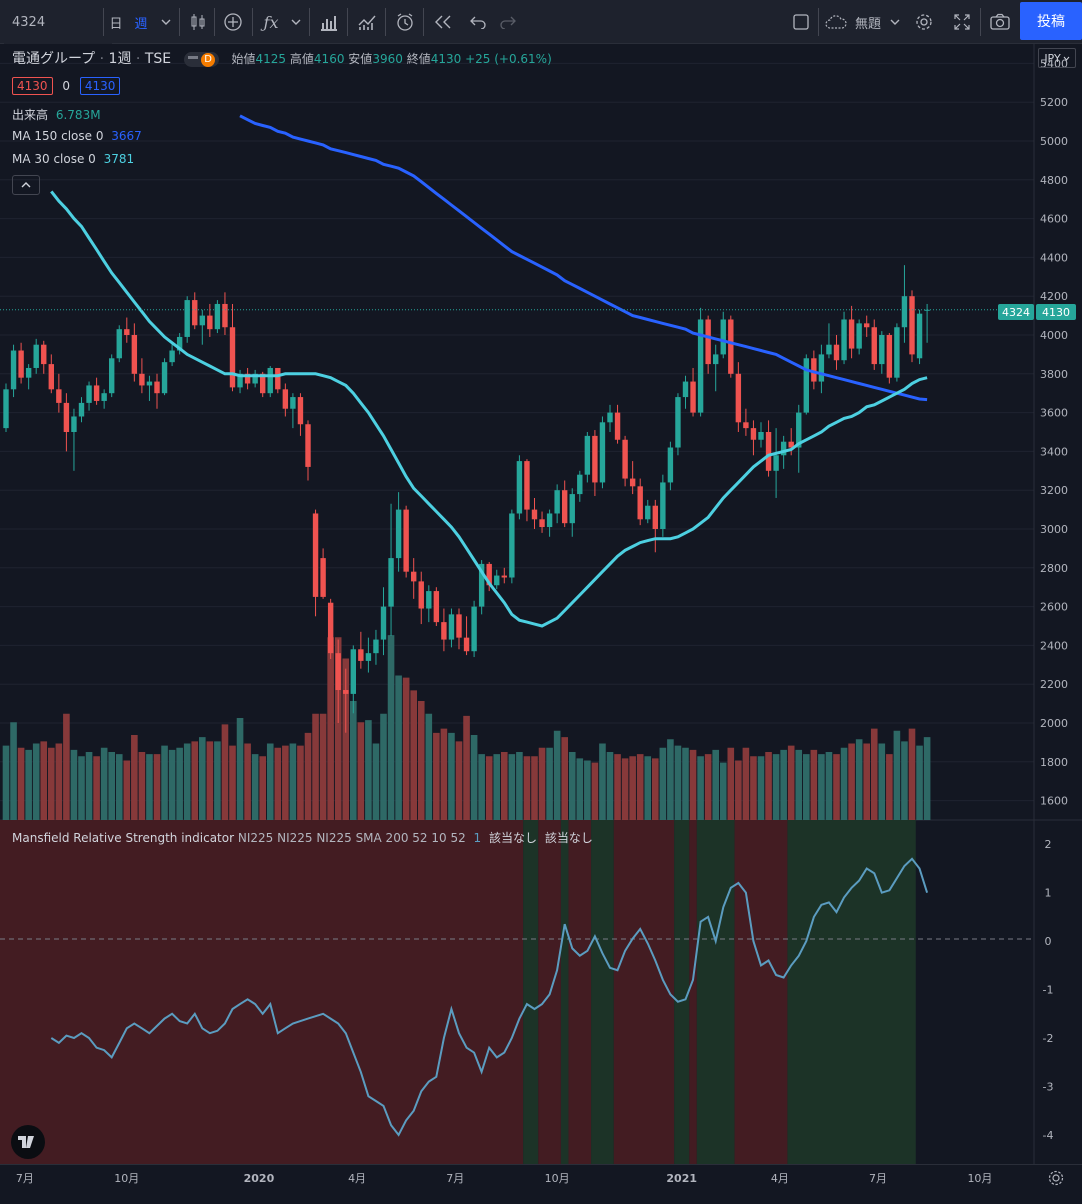  What do you see at coordinates (924, 22) in the screenshot?
I see `gear-icon` at bounding box center [924, 22].